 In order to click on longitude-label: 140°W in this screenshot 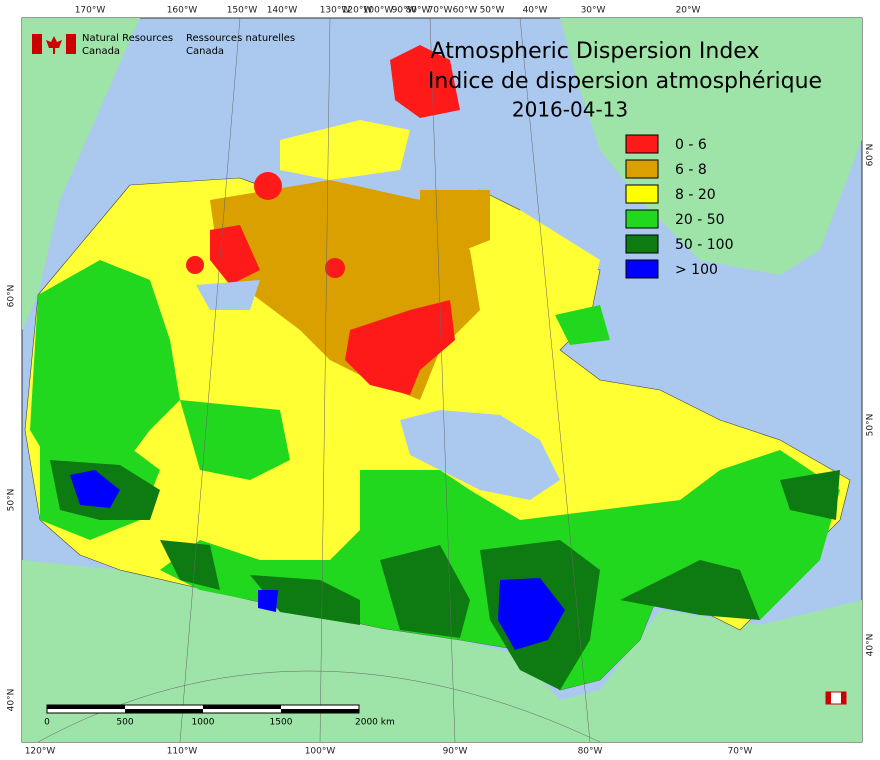, I will do `click(282, 11)`.